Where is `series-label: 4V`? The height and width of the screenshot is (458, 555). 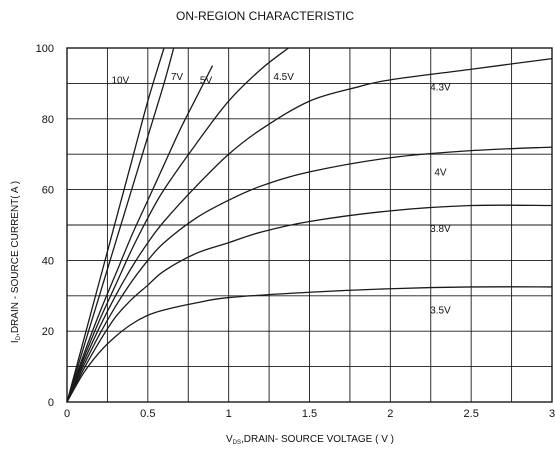
series-label: 4V is located at coordinates (440, 172).